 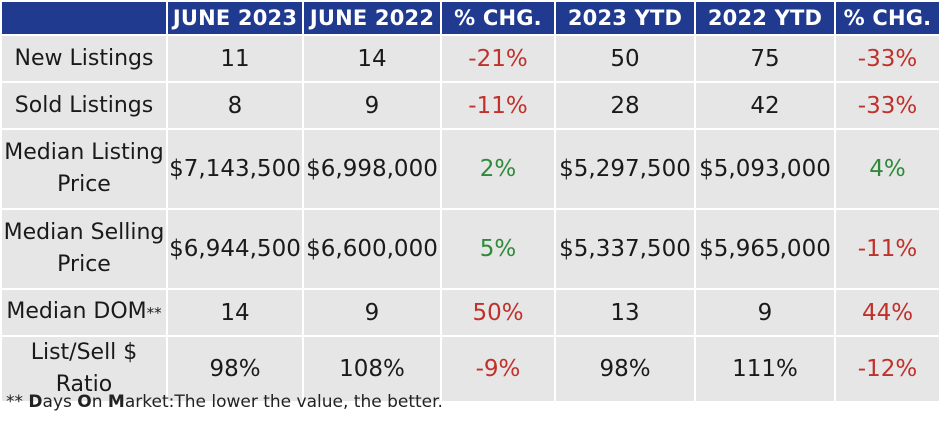 I want to click on row-label: New Listings, so click(x=84, y=58).